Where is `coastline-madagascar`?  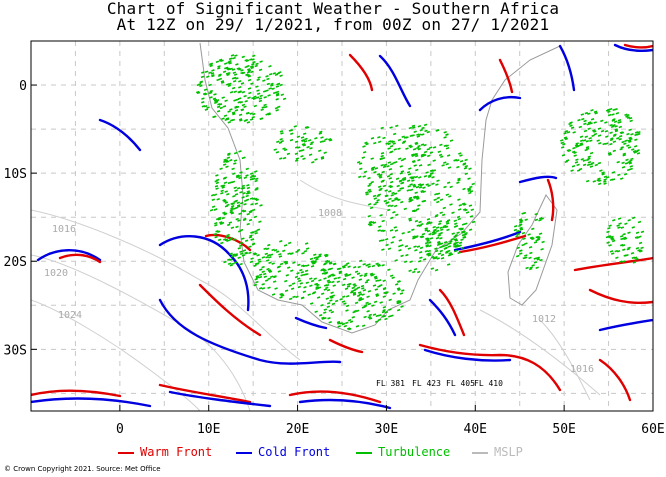 coastline-madagascar is located at coordinates (532, 250).